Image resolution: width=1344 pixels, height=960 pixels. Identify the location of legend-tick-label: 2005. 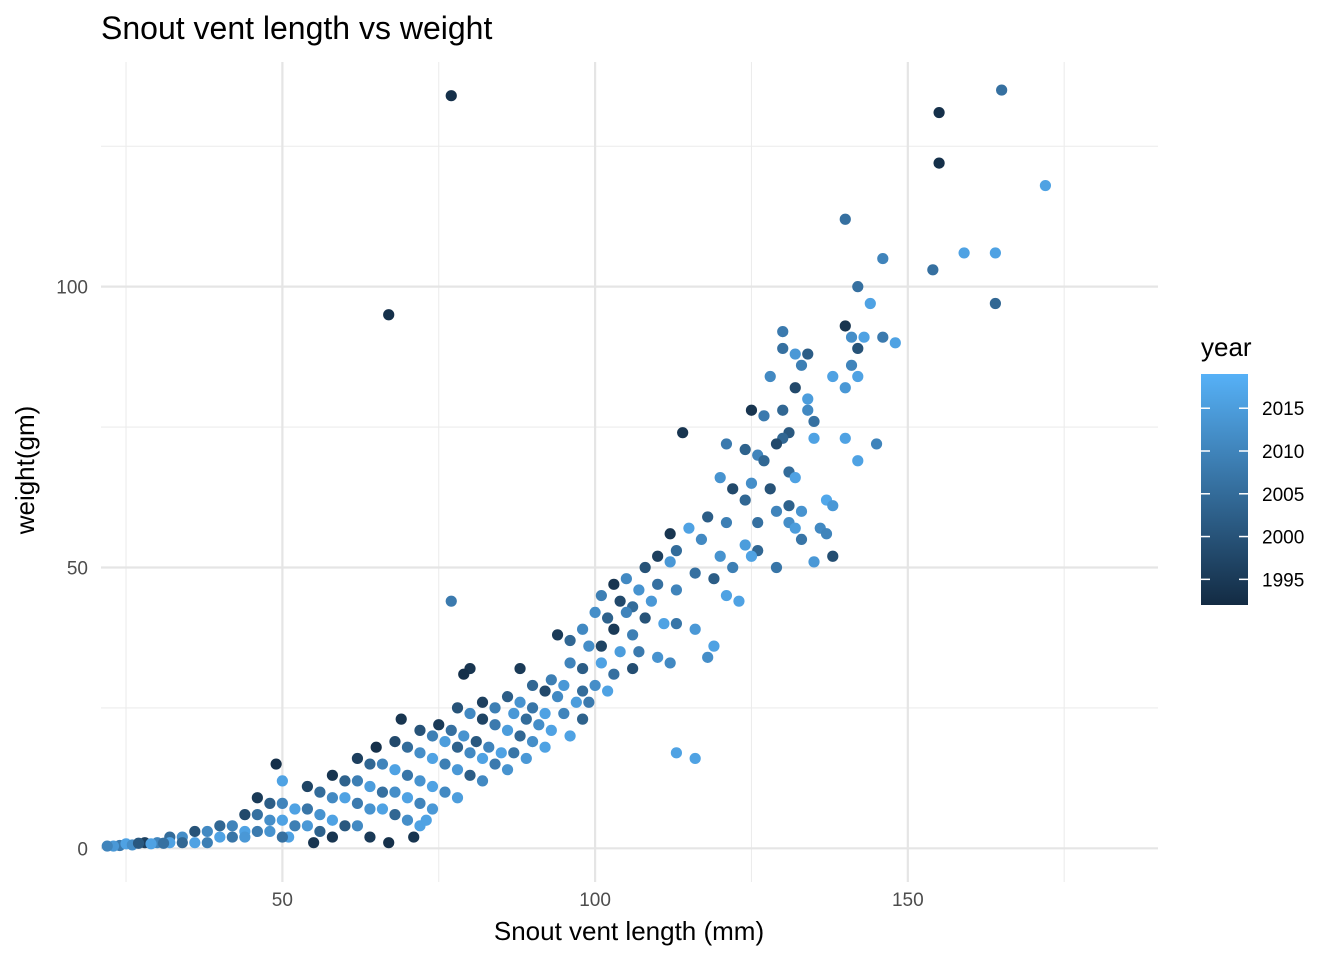
(1283, 495).